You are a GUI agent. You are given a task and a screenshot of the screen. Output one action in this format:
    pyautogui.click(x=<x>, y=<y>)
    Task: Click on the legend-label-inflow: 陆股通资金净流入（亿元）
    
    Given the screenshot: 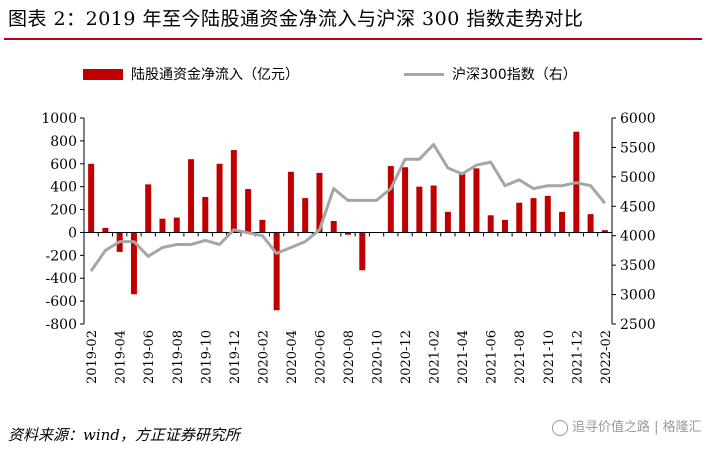 What is the action you would take?
    pyautogui.click(x=215, y=75)
    